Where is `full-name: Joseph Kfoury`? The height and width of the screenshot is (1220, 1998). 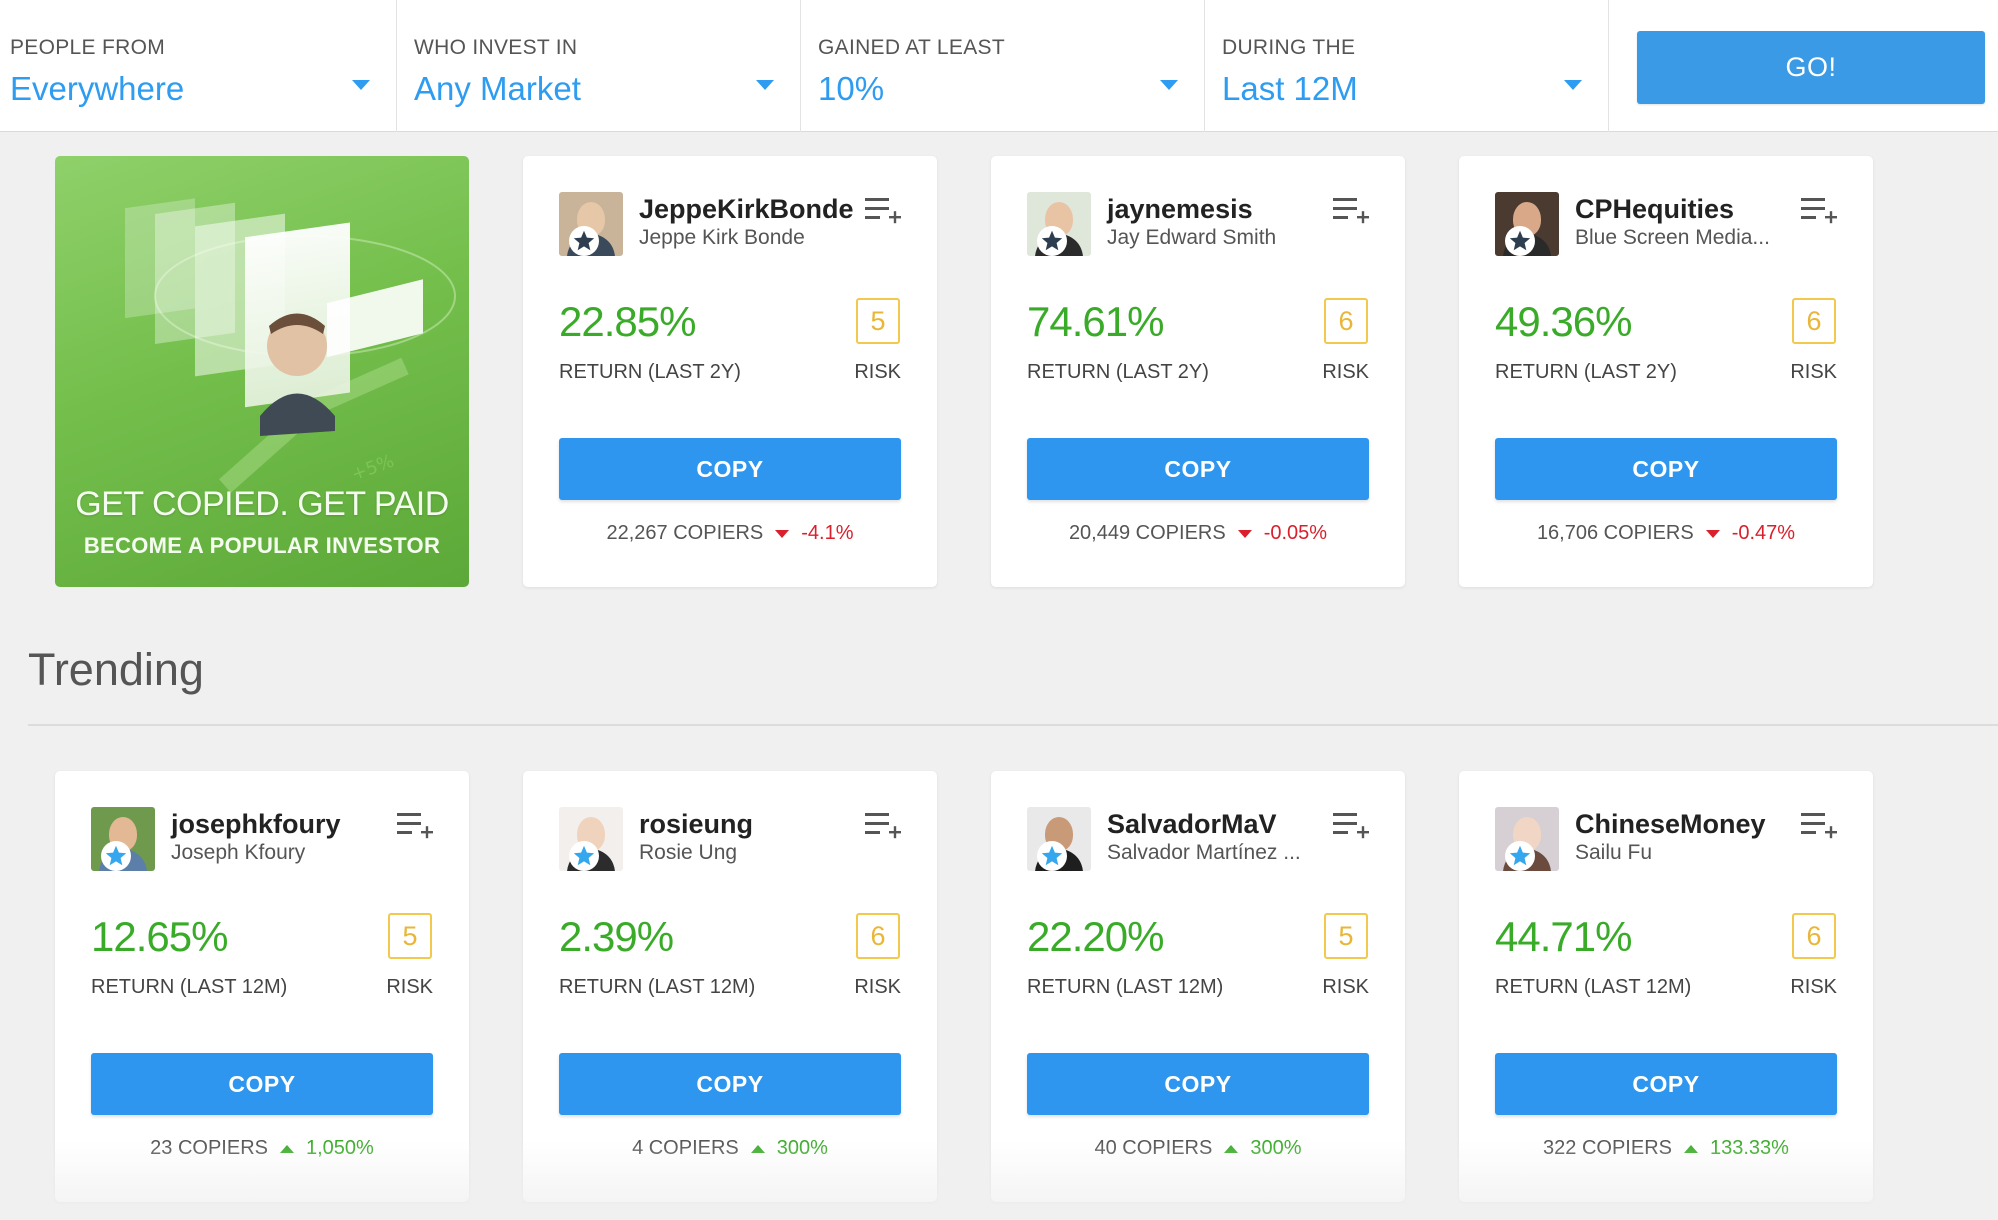
full-name: Joseph Kfoury is located at coordinates (238, 852).